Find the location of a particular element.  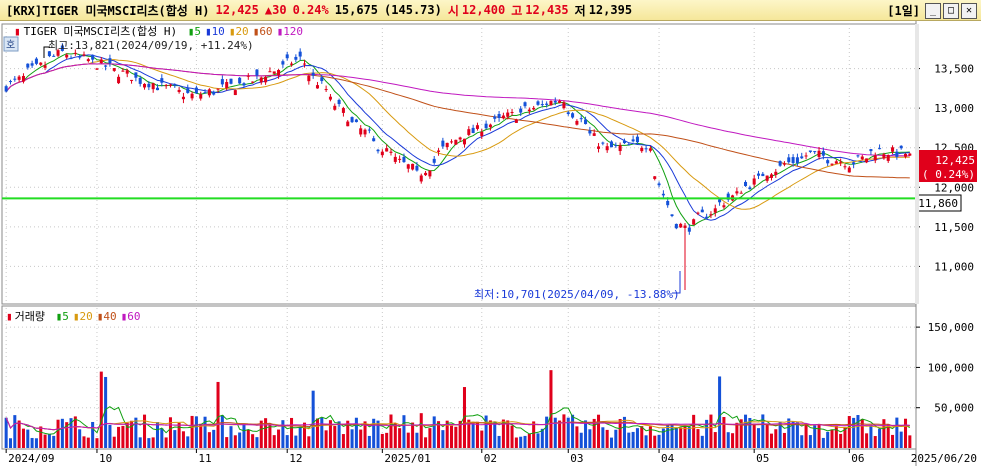

close-icon: ✕ is located at coordinates (969, 10).